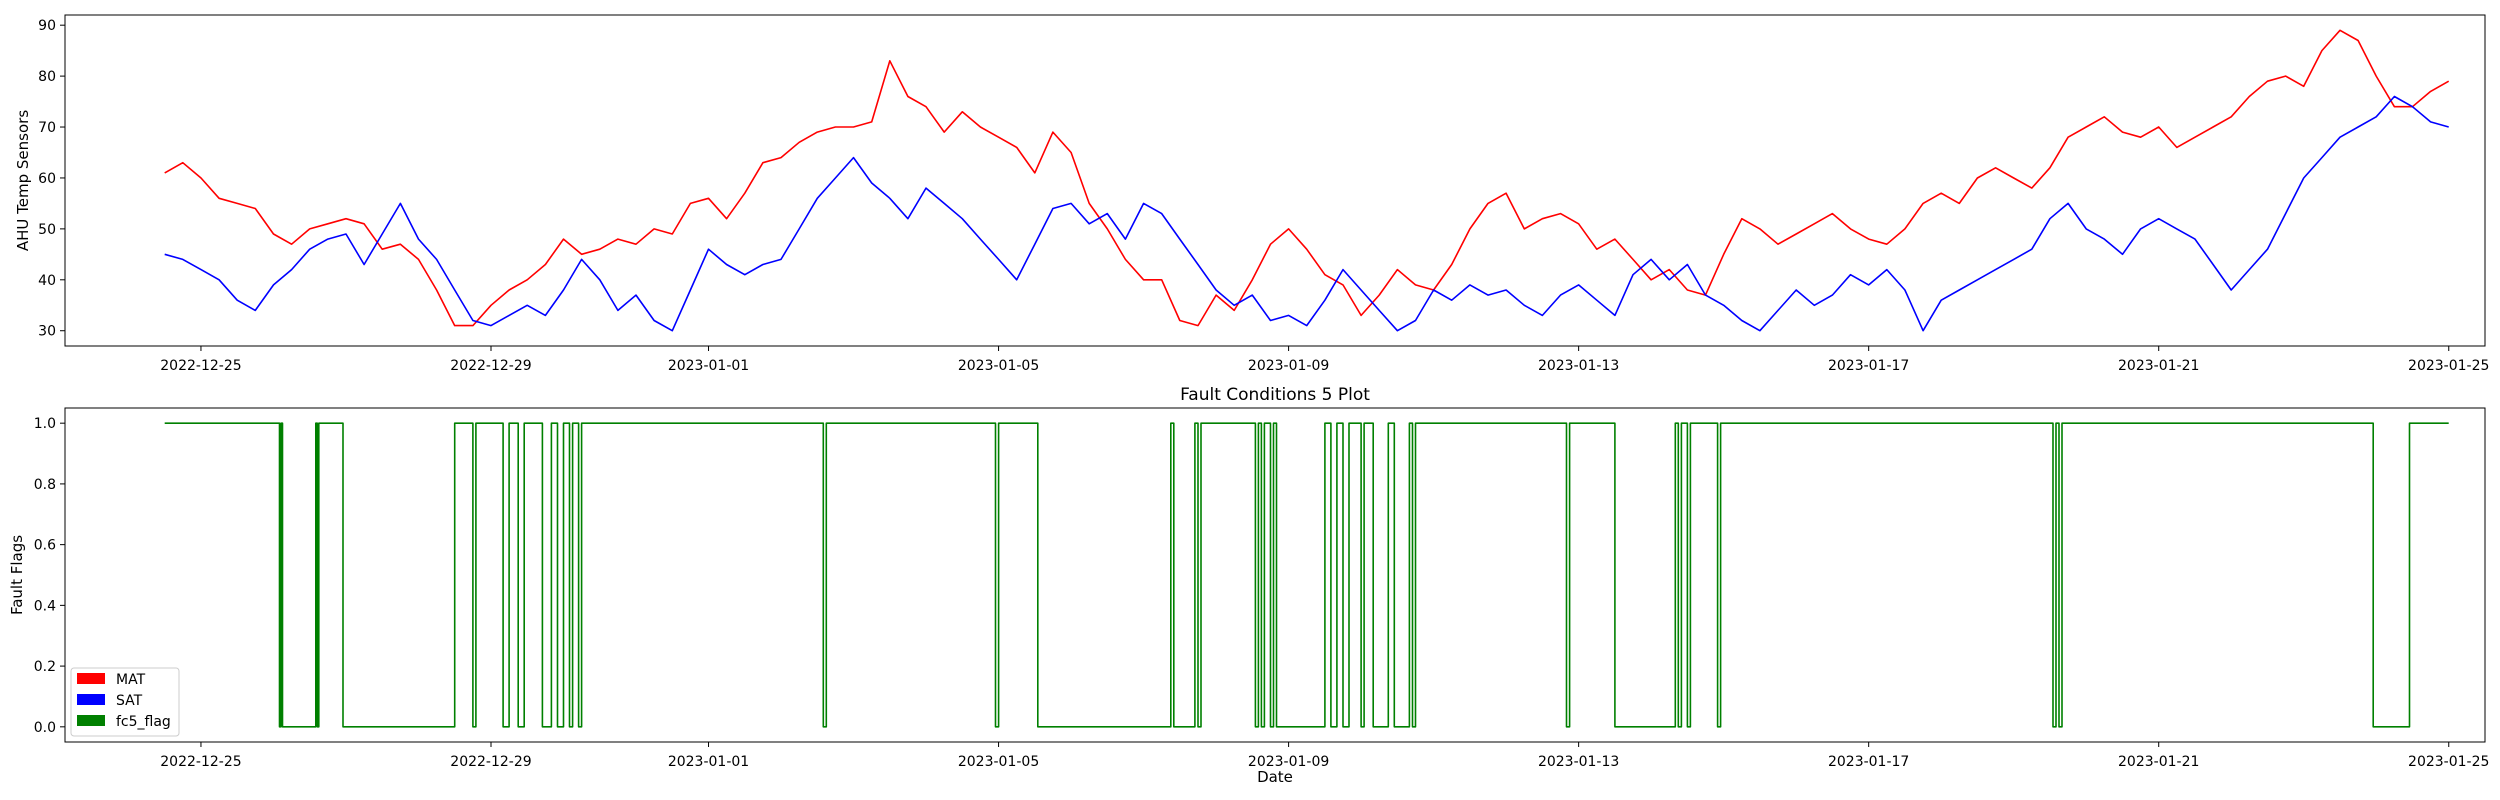 The image size is (2500, 800). Describe the element at coordinates (1868, 762) in the screenshot. I see `fault-x-tick-label: 2023-01-17` at that location.